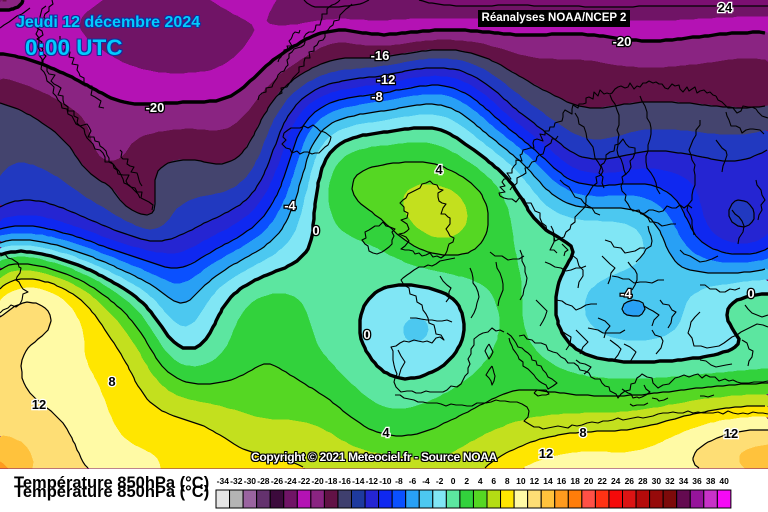 The width and height of the screenshot is (768, 512). I want to click on svg-text: 6, so click(493, 481).